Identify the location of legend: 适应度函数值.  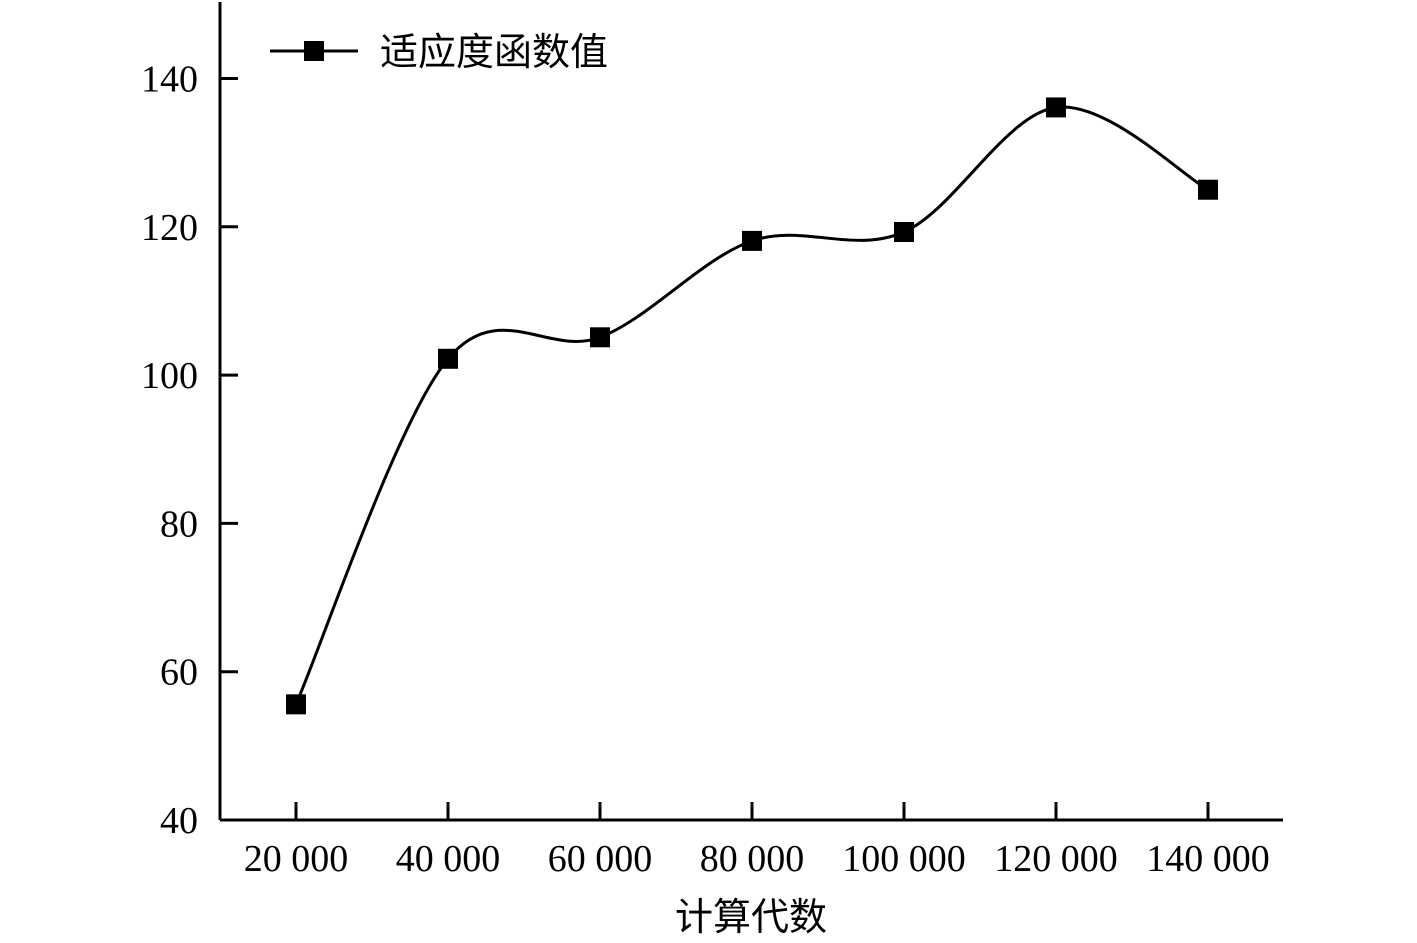
(439, 52).